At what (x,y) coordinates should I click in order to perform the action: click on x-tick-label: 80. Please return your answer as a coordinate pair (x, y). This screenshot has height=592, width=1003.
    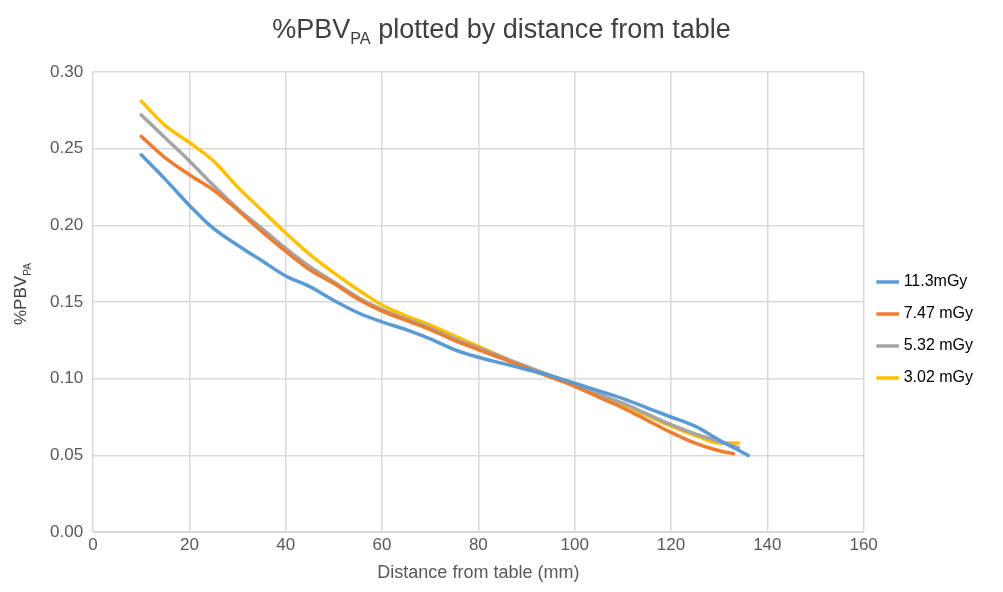
    Looking at the image, I should click on (478, 544).